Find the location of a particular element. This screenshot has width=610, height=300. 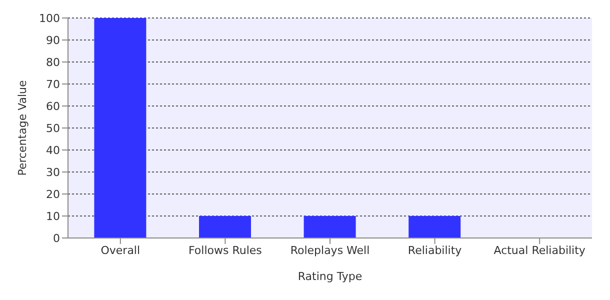

y-tick-label: 40 is located at coordinates (53, 150).